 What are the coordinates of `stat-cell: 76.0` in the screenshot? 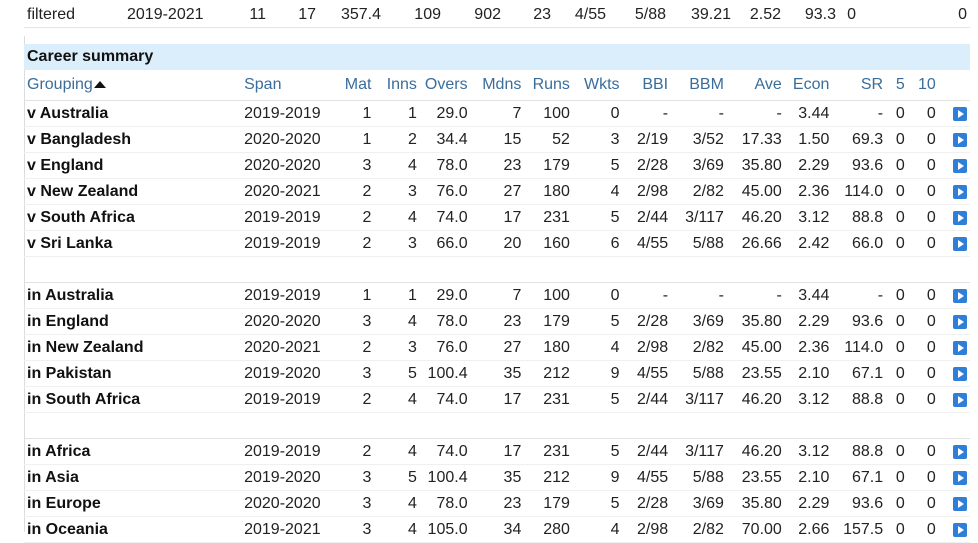 It's located at (445, 347).